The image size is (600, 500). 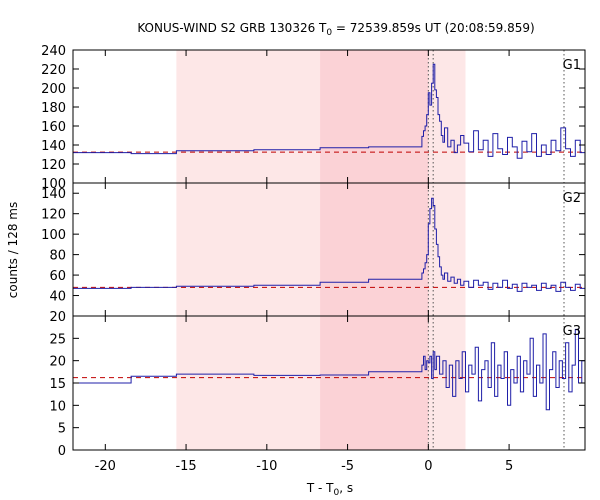 What do you see at coordinates (53, 89) in the screenshot?
I see `panel-g1-y-tick-label: 200` at bounding box center [53, 89].